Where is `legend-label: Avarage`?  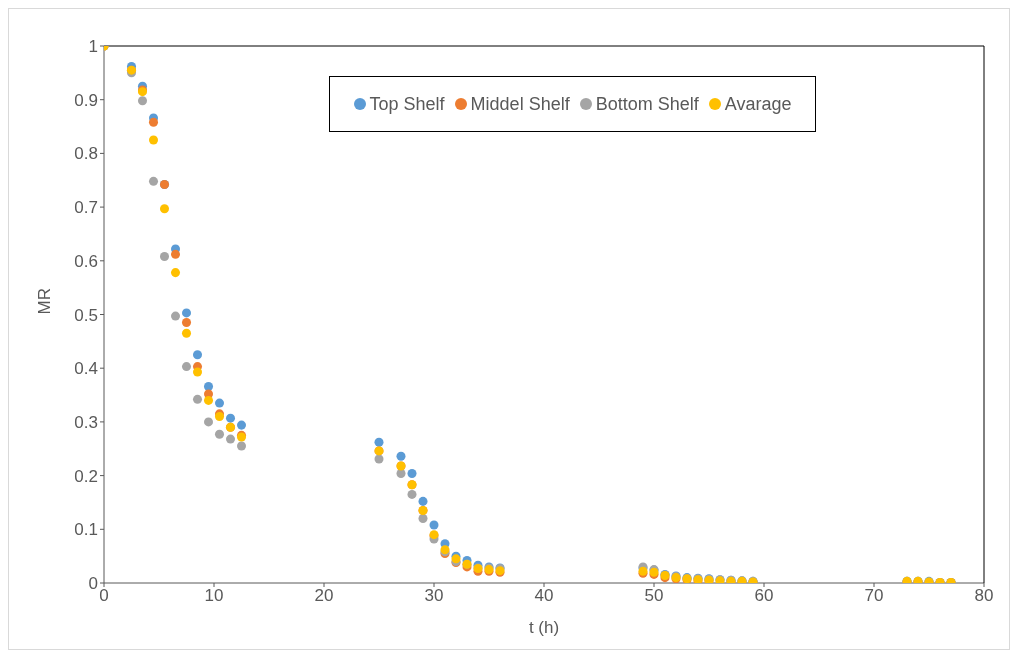
legend-label: Avarage is located at coordinates (758, 104).